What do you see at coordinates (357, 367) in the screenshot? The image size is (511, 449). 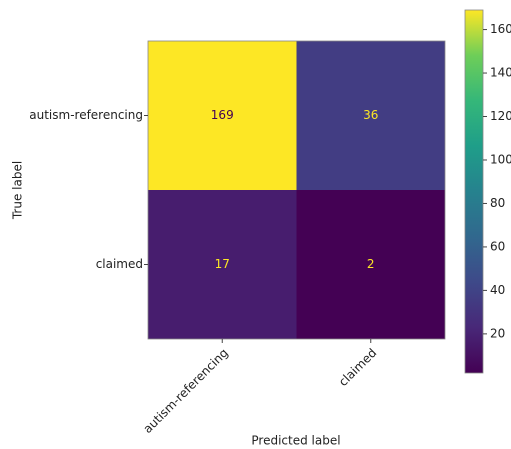 I see `x-tick-label: claimed` at bounding box center [357, 367].